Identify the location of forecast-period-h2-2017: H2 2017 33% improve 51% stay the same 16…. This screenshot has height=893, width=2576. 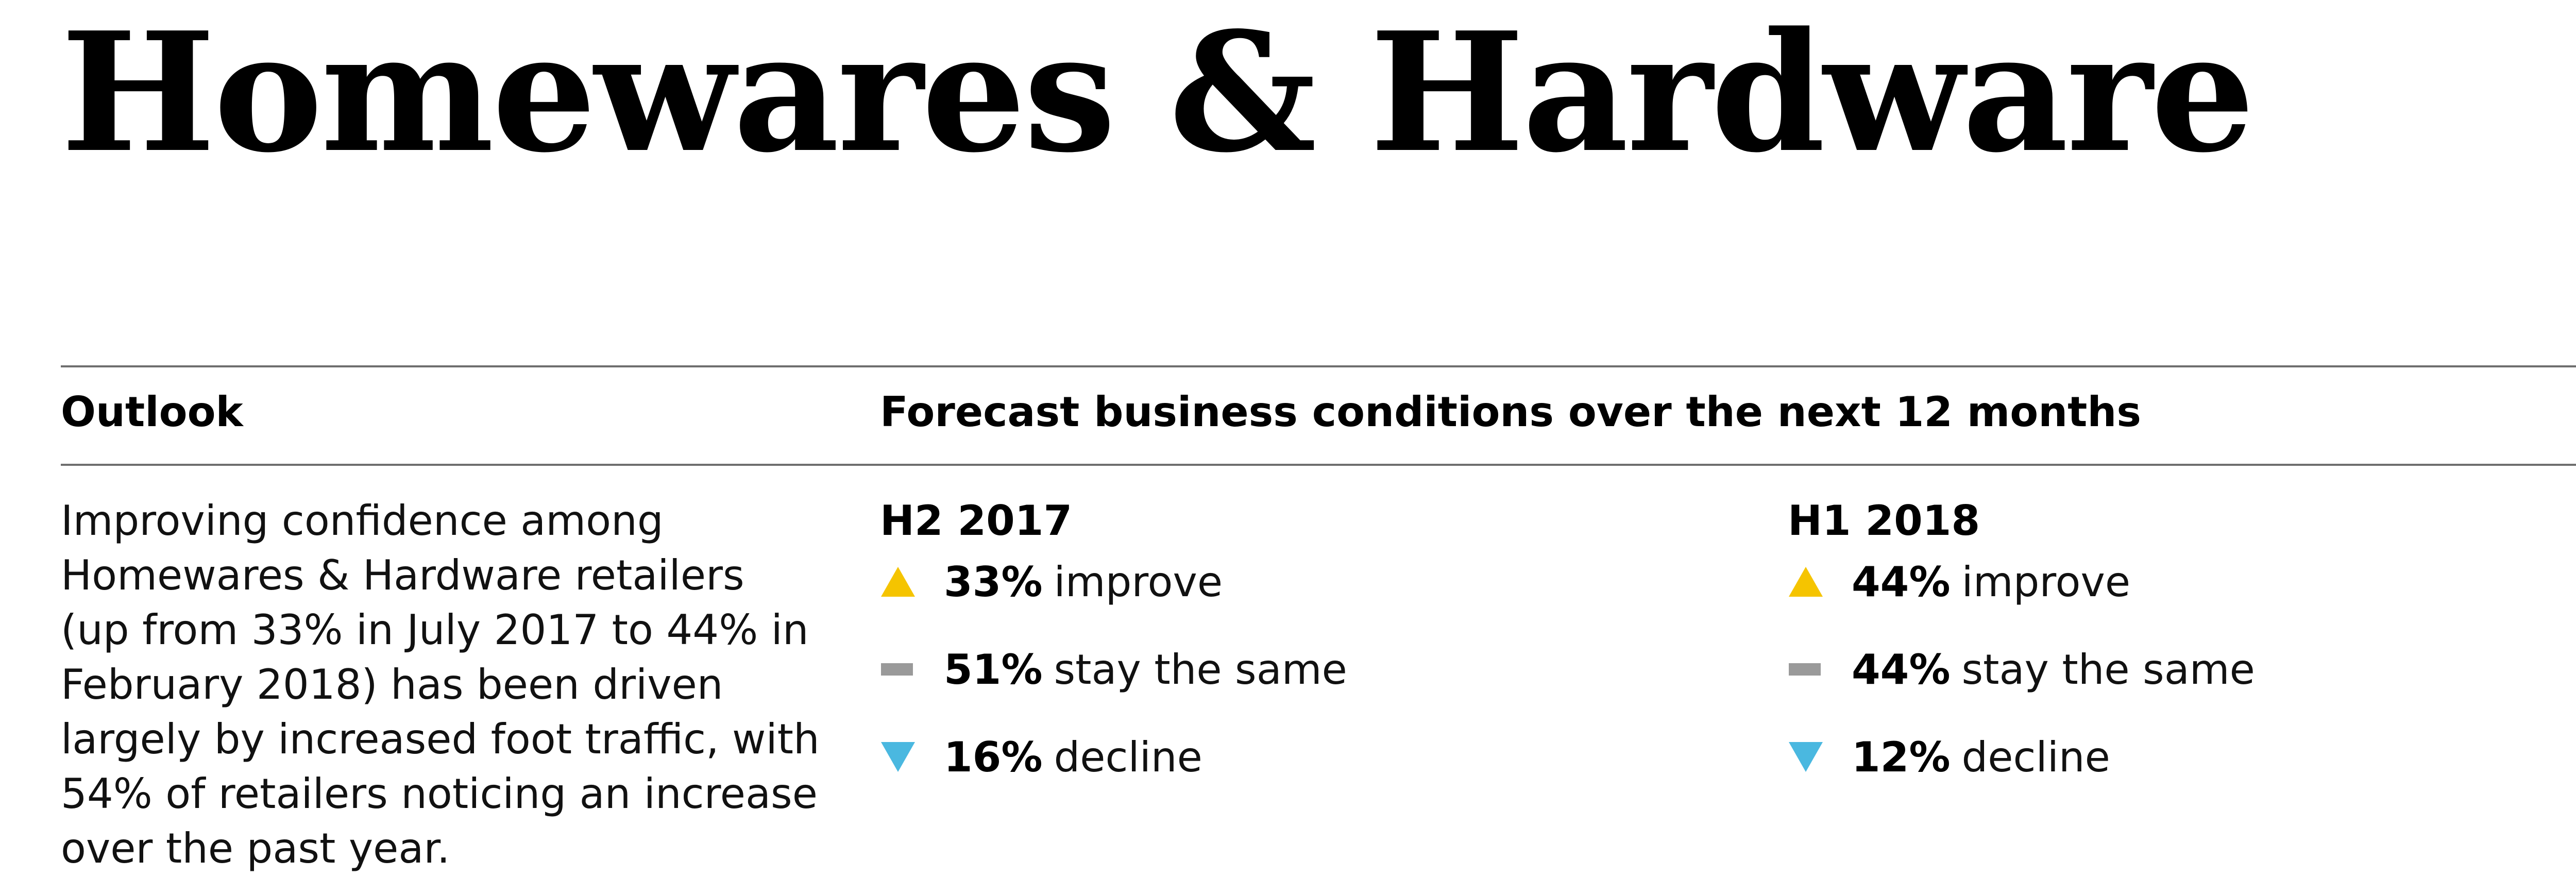
(1113, 637).